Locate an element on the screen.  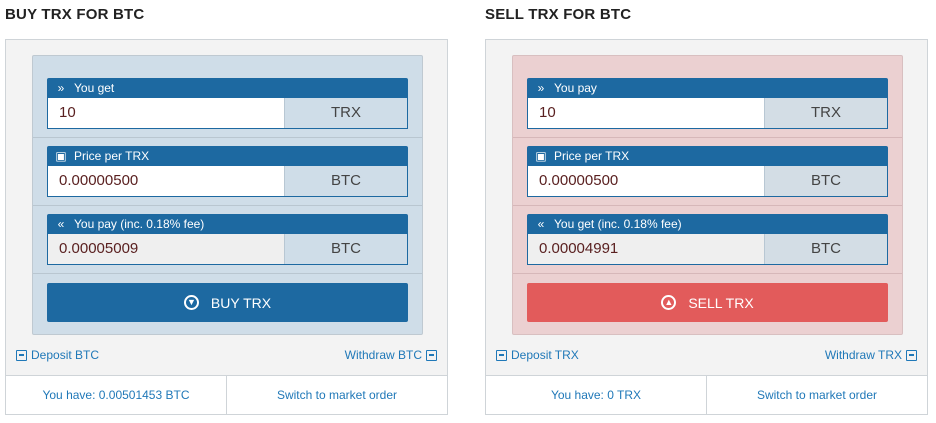
buy-switch-market-order: Switch to market order is located at coordinates (336, 395).